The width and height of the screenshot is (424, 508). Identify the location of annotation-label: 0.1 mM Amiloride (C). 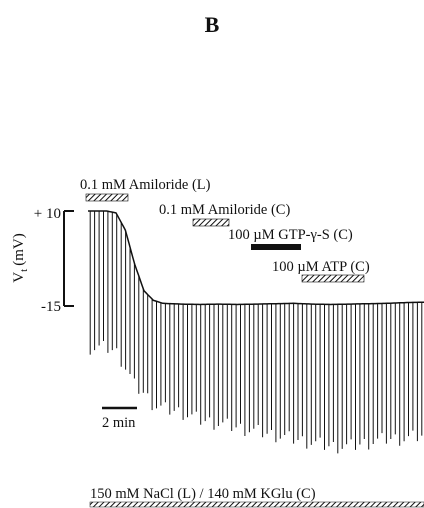
(224, 210).